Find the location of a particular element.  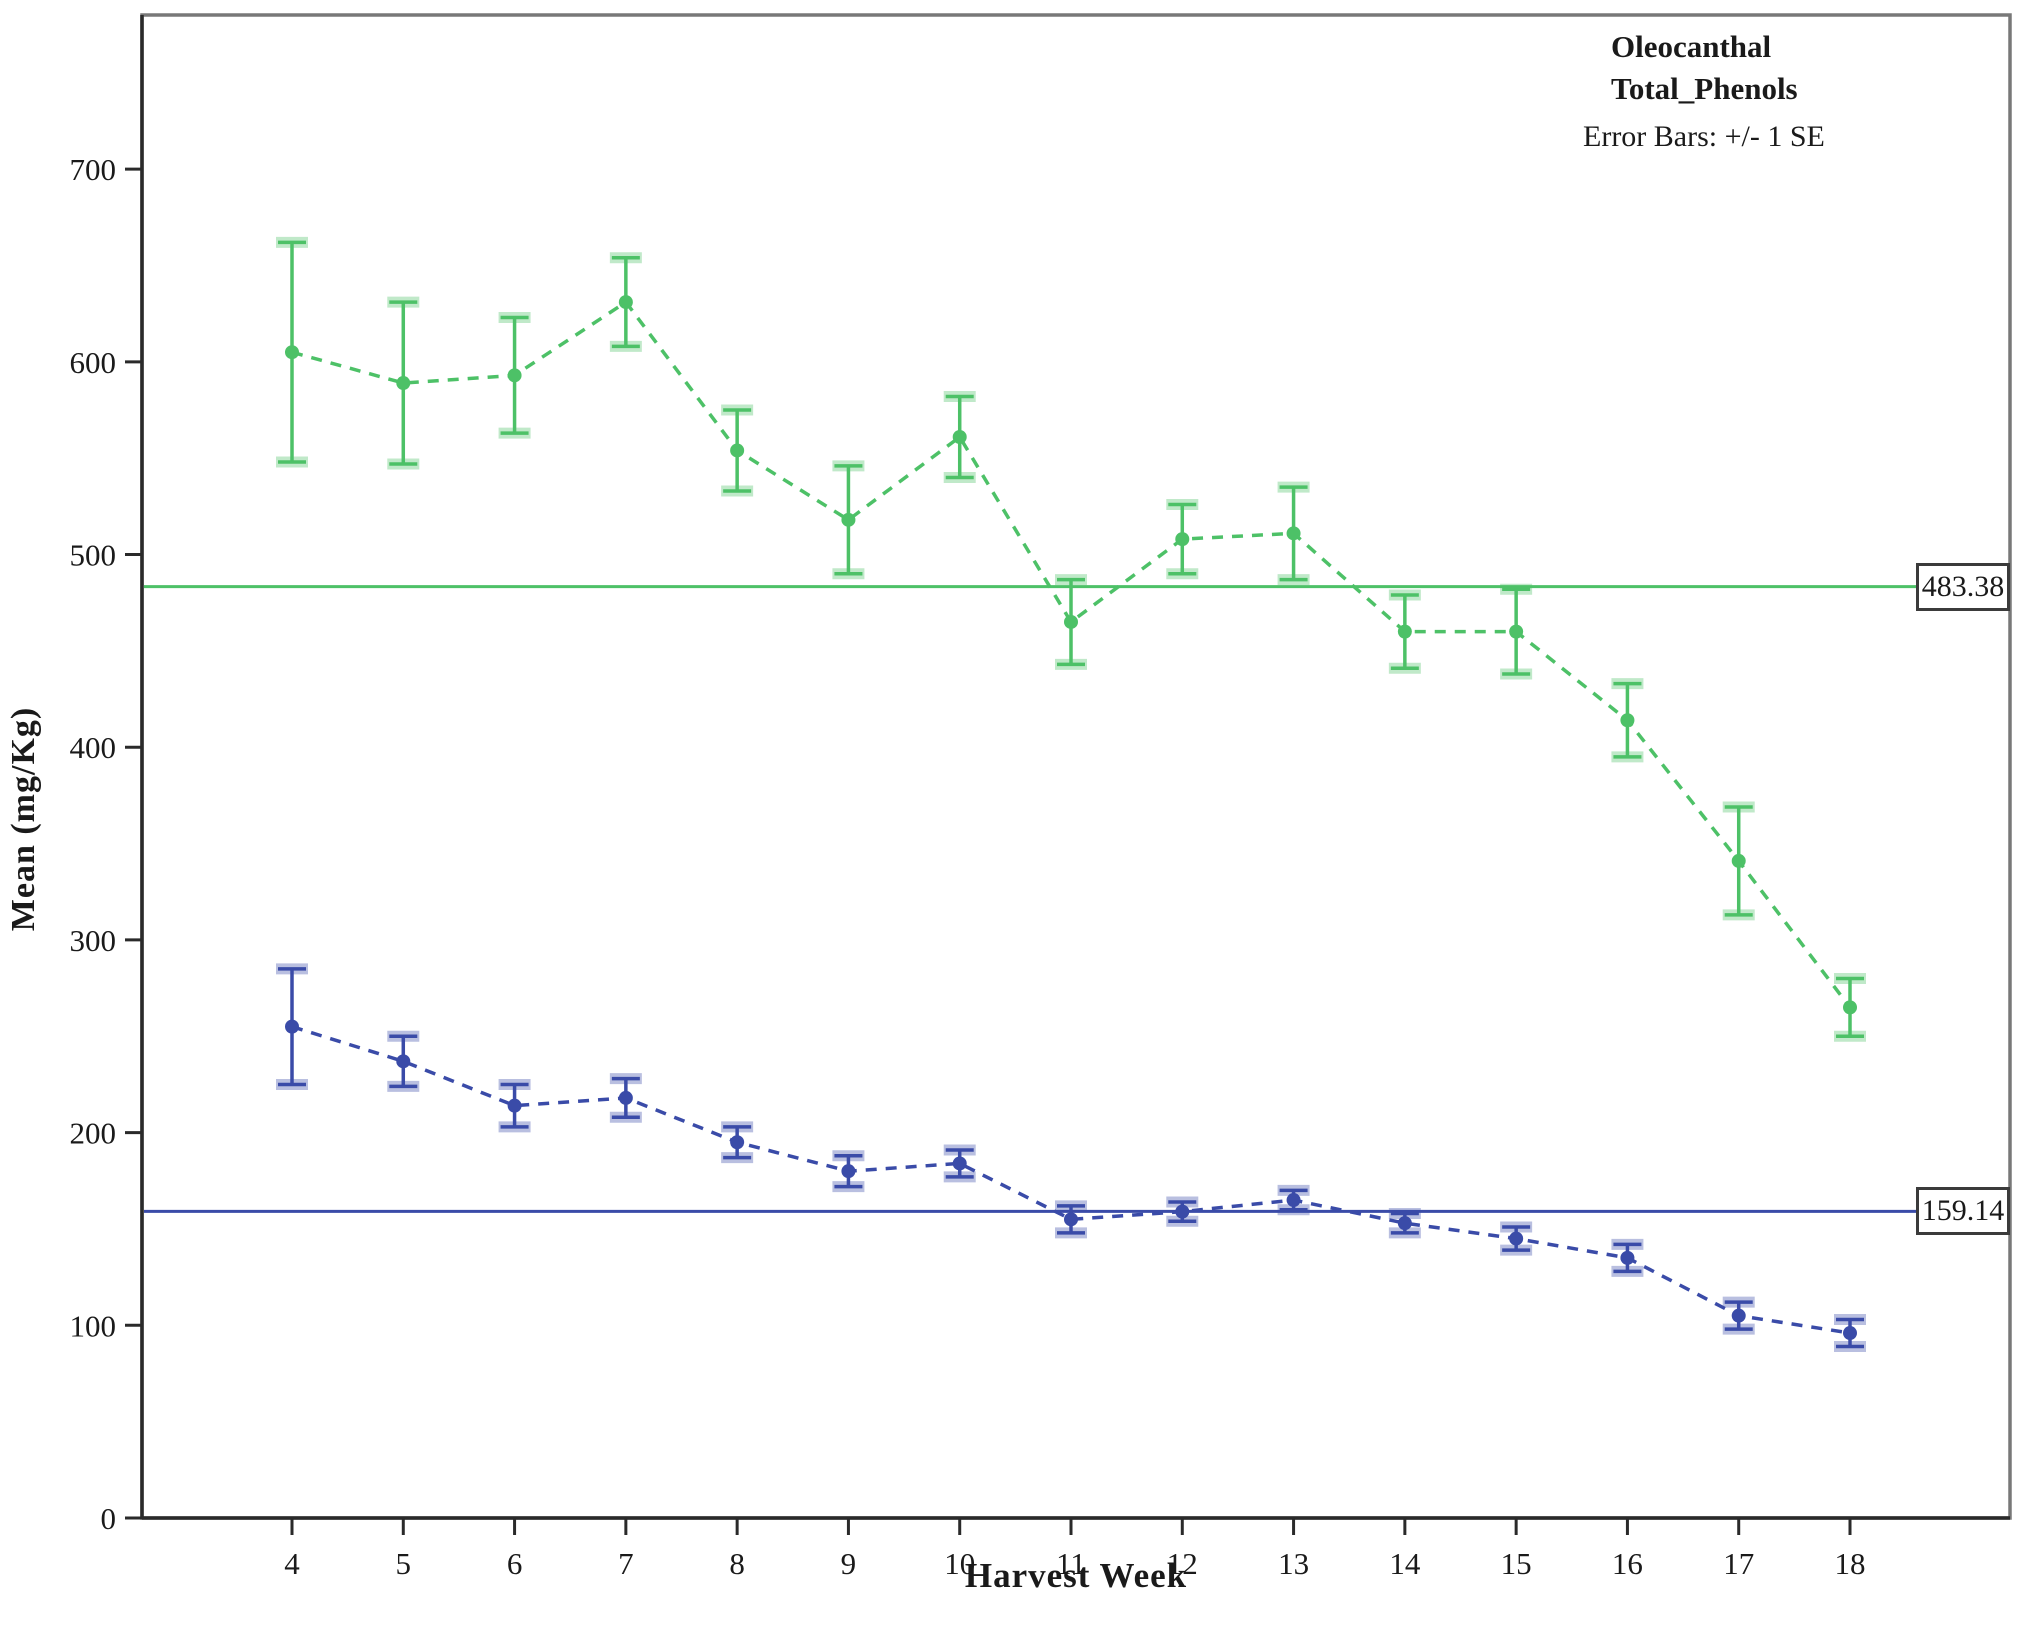

legend-error-note: Error Bars: +/- 1 SE is located at coordinates (1704, 136).